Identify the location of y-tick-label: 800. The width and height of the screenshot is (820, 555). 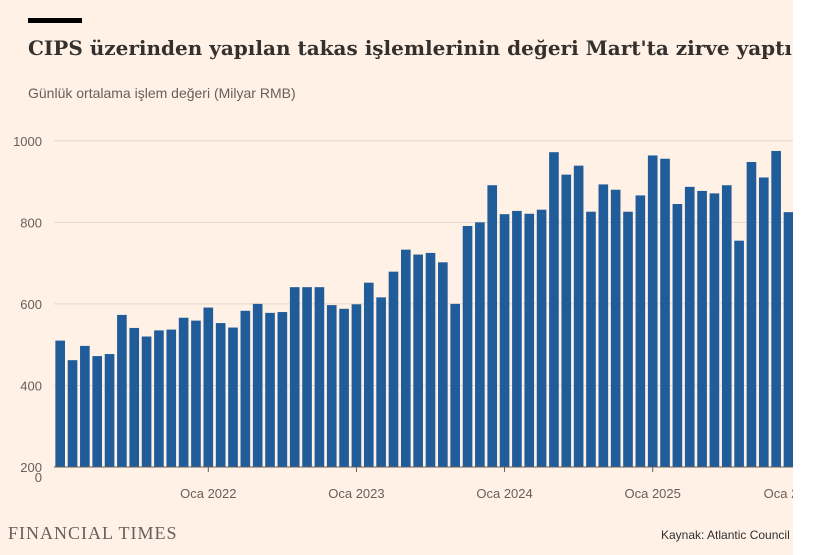
(31, 222).